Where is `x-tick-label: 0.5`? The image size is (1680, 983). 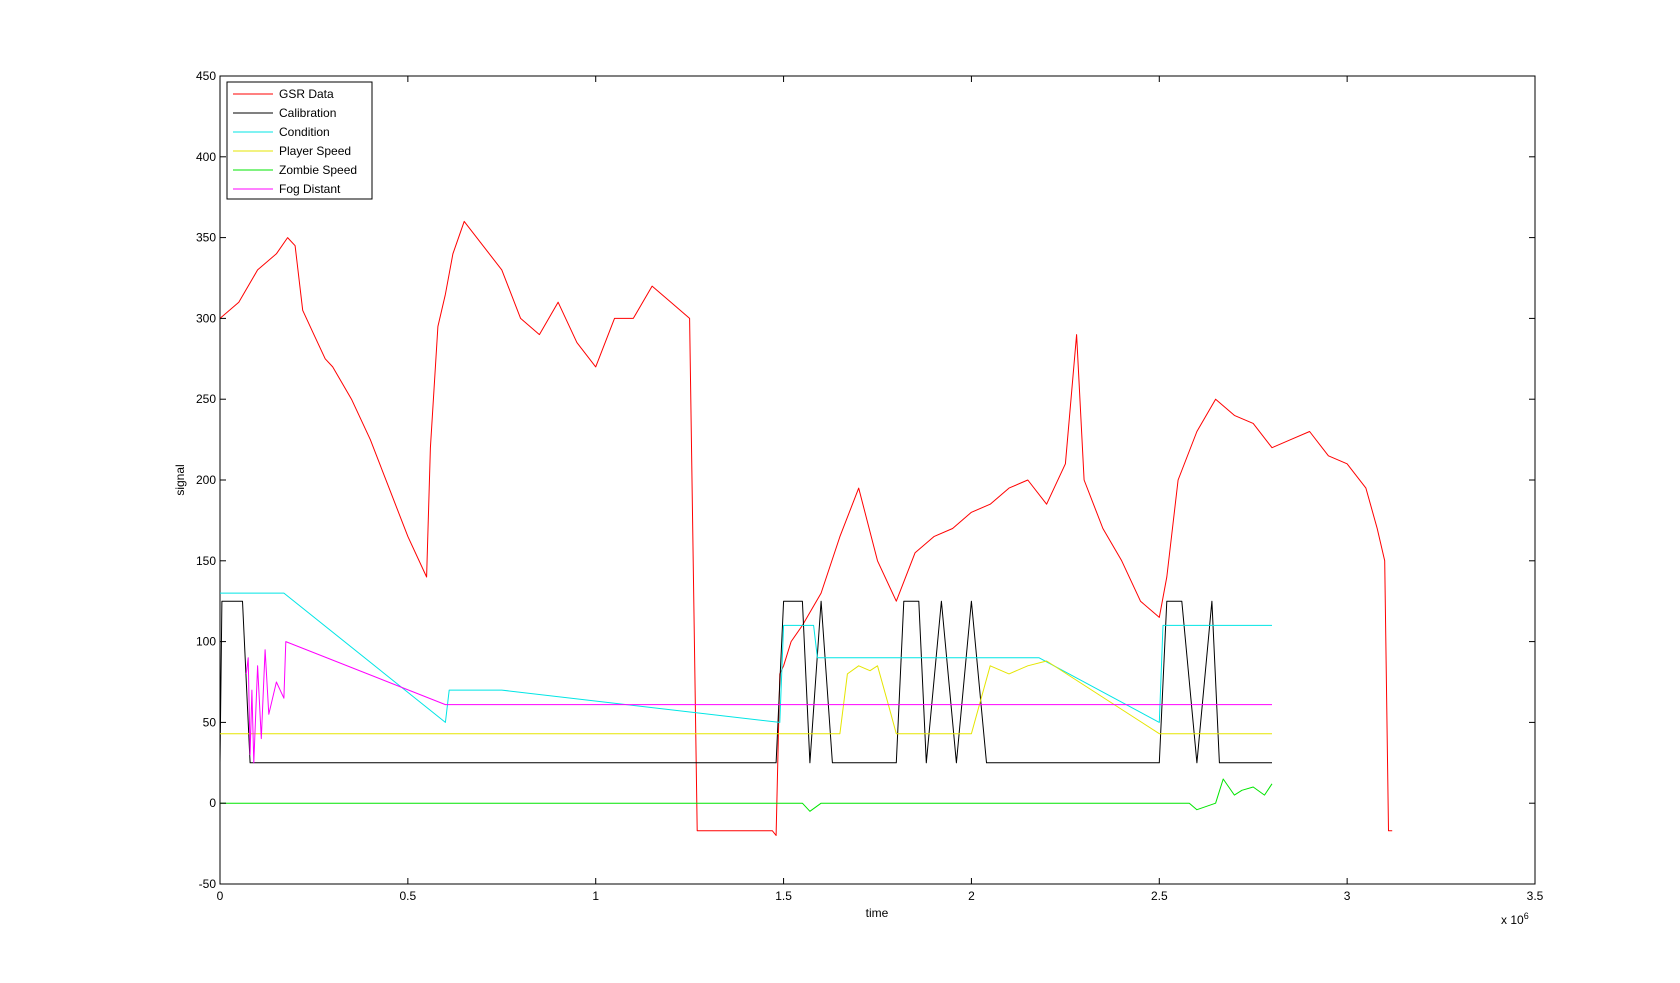 x-tick-label: 0.5 is located at coordinates (408, 896).